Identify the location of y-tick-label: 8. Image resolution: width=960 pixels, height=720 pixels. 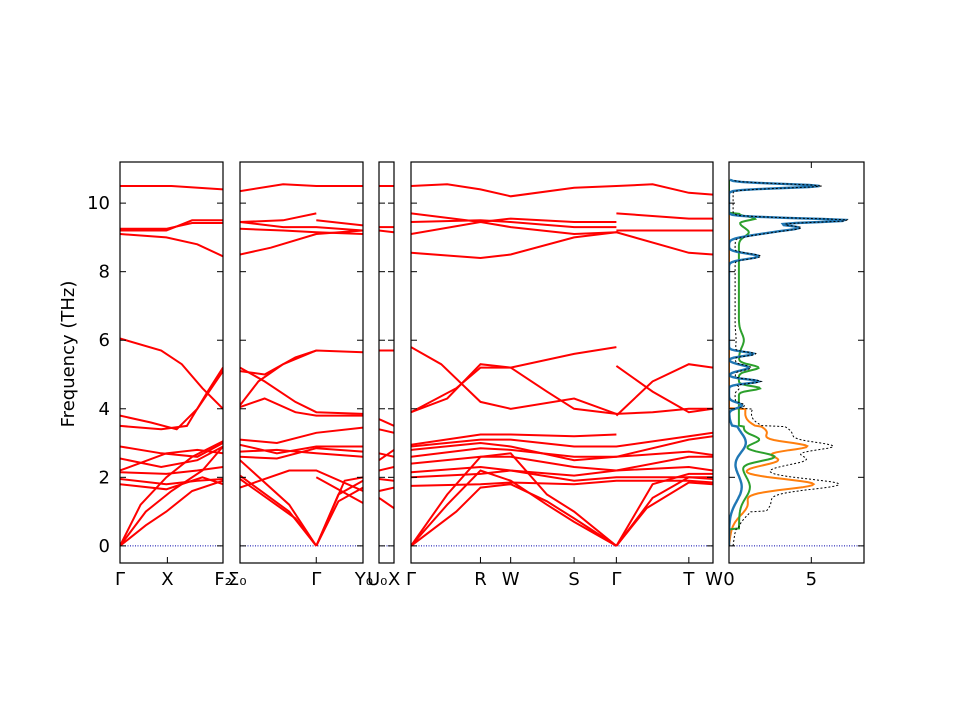
(104, 272).